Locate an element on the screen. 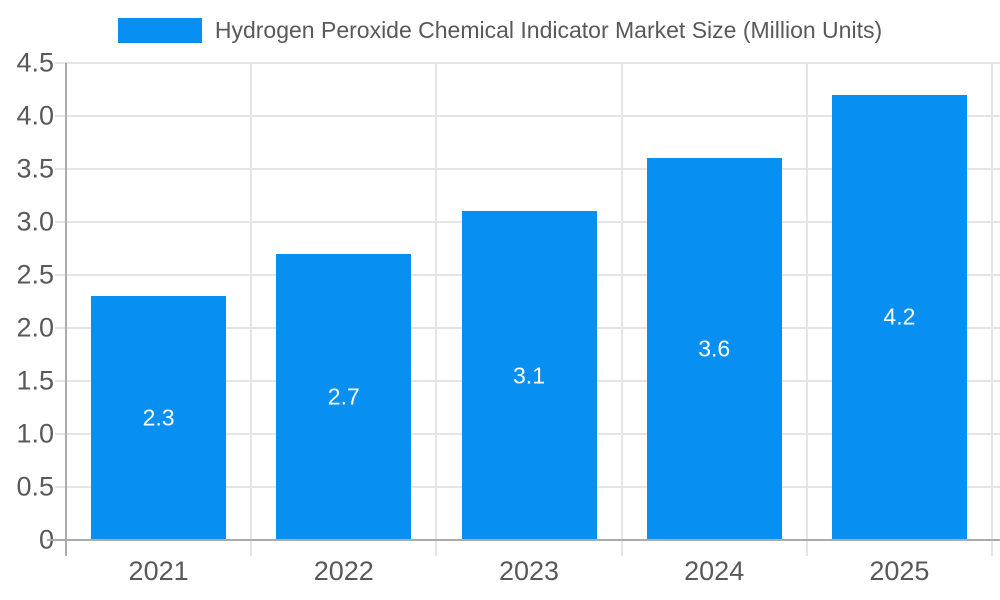  bar-value-label: 3.6 is located at coordinates (714, 348).